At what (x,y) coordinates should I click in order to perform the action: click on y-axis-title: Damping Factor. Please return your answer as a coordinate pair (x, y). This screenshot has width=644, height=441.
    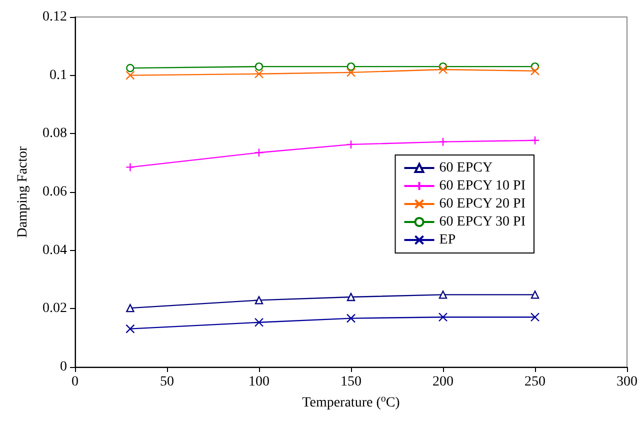
    Looking at the image, I should click on (23, 192).